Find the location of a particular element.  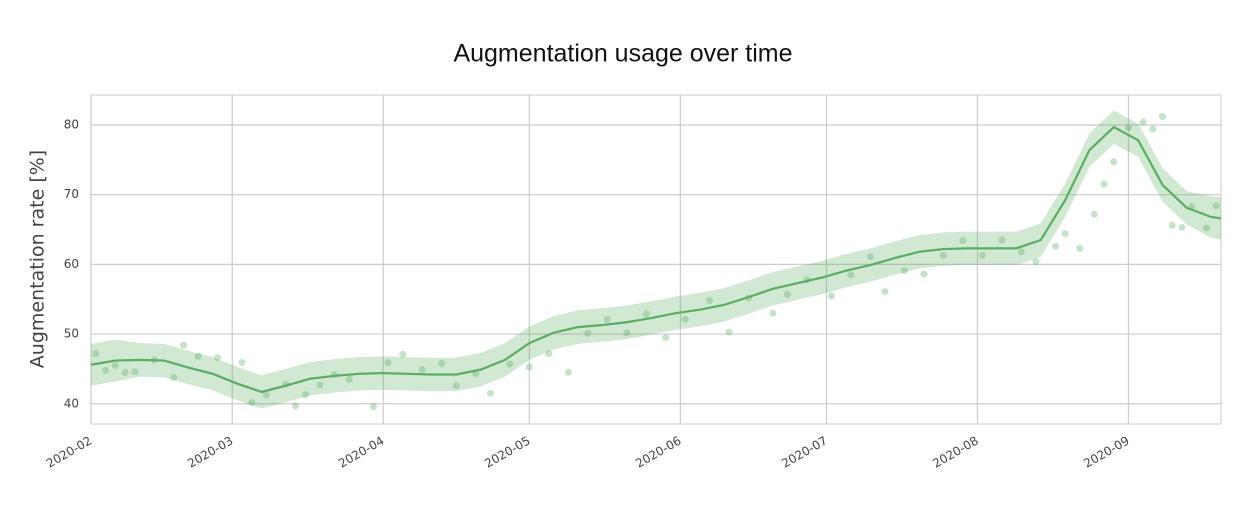

x-tick-label: 2020-09 is located at coordinates (1106, 452).